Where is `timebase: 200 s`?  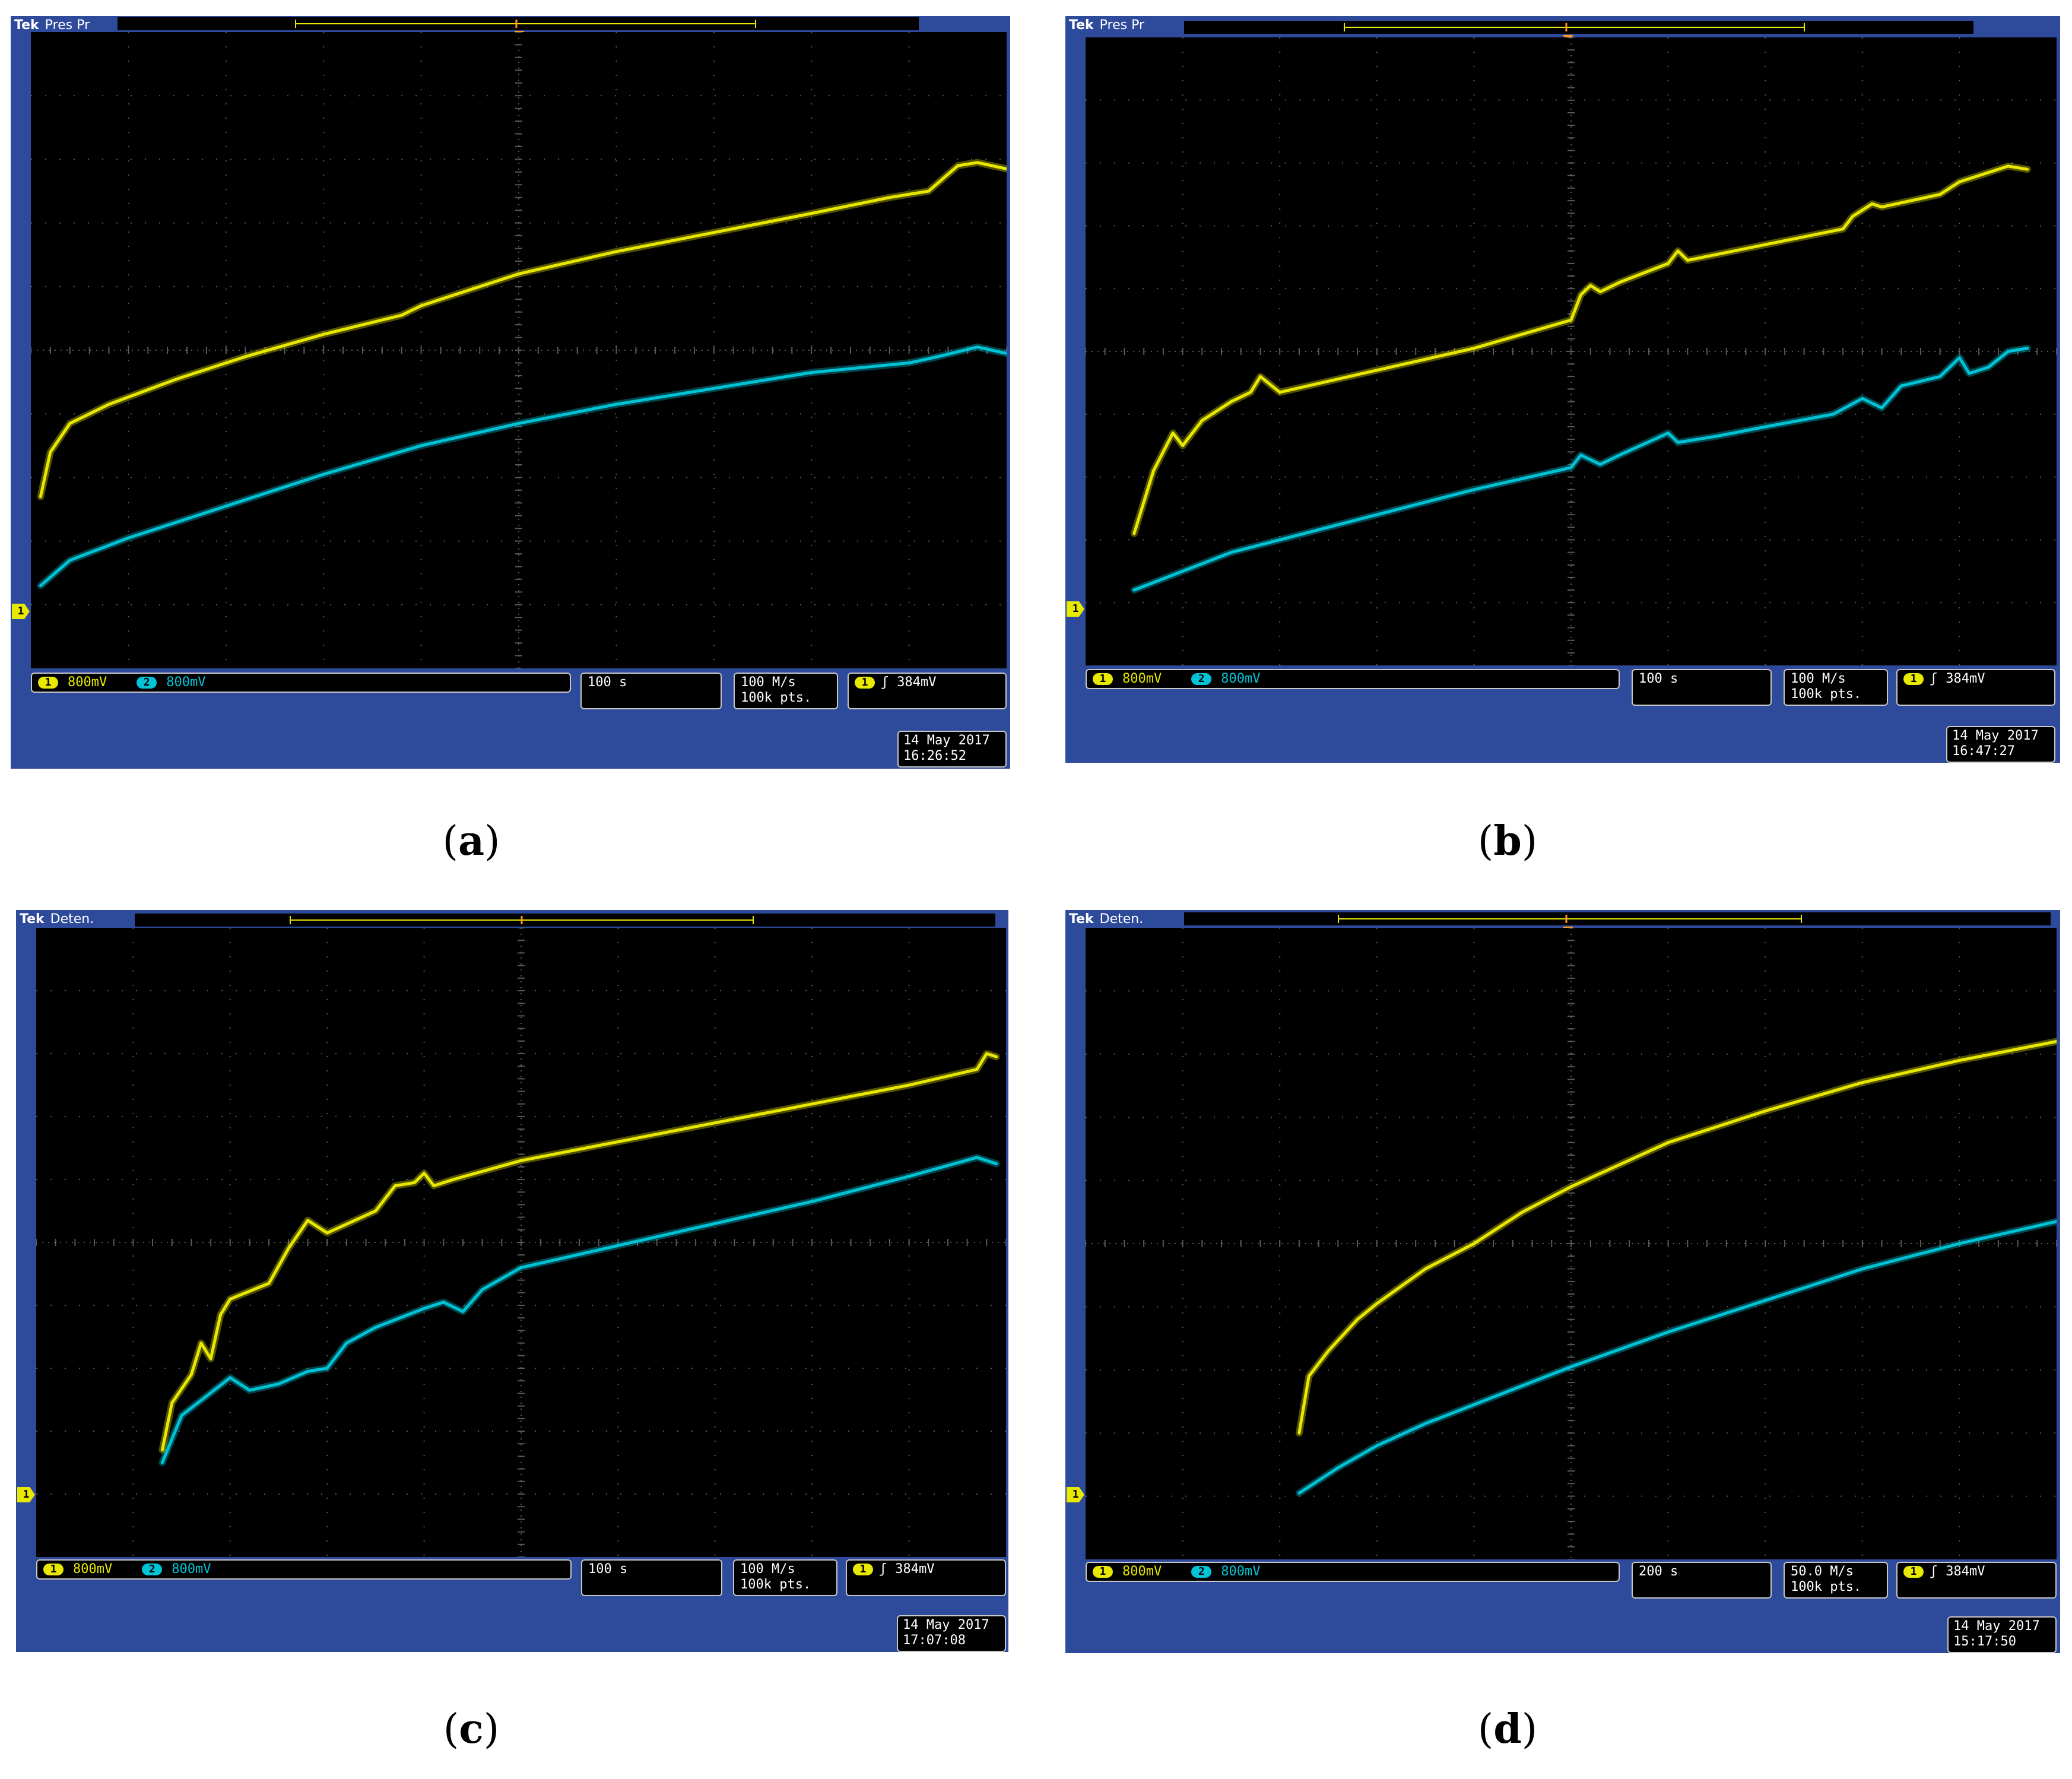
timebase: 200 s is located at coordinates (1658, 1571).